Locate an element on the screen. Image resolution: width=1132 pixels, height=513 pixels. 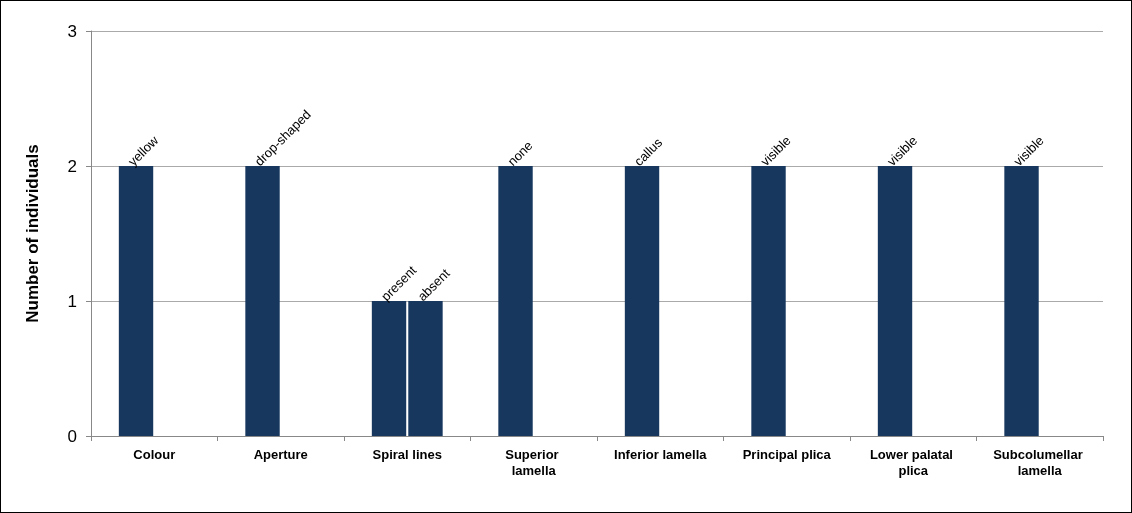
y-tick-label: 2 is located at coordinates (72, 166).